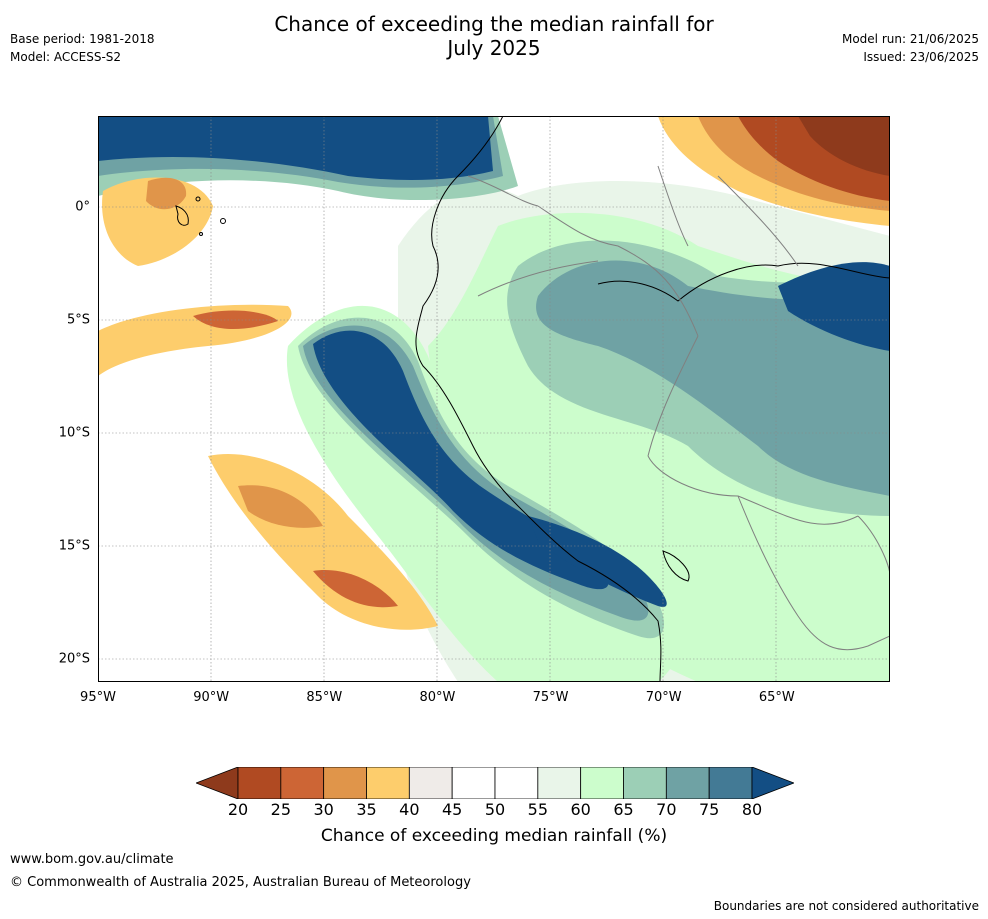  What do you see at coordinates (495, 809) in the screenshot?
I see `colorbar-tick-label: 50` at bounding box center [495, 809].